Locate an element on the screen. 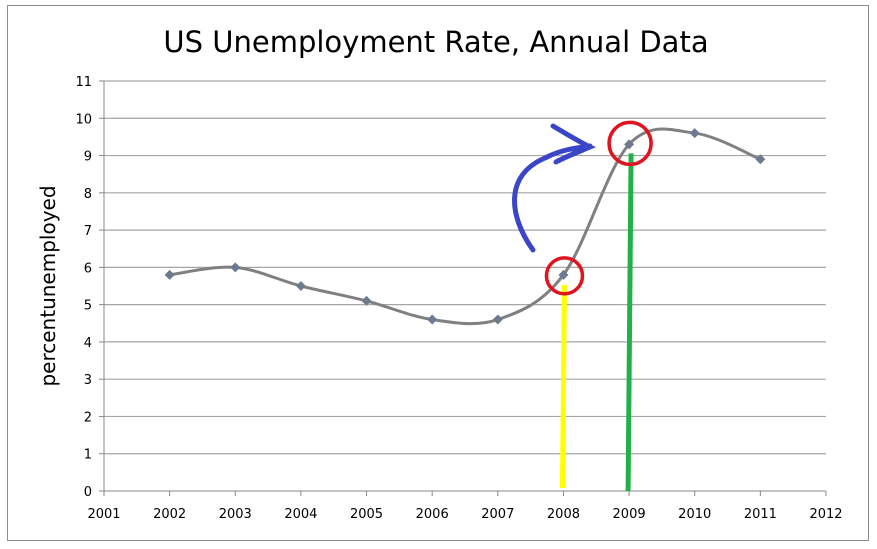 Image resolution: width=877 pixels, height=549 pixels. green-vertical-line is located at coordinates (629, 322).